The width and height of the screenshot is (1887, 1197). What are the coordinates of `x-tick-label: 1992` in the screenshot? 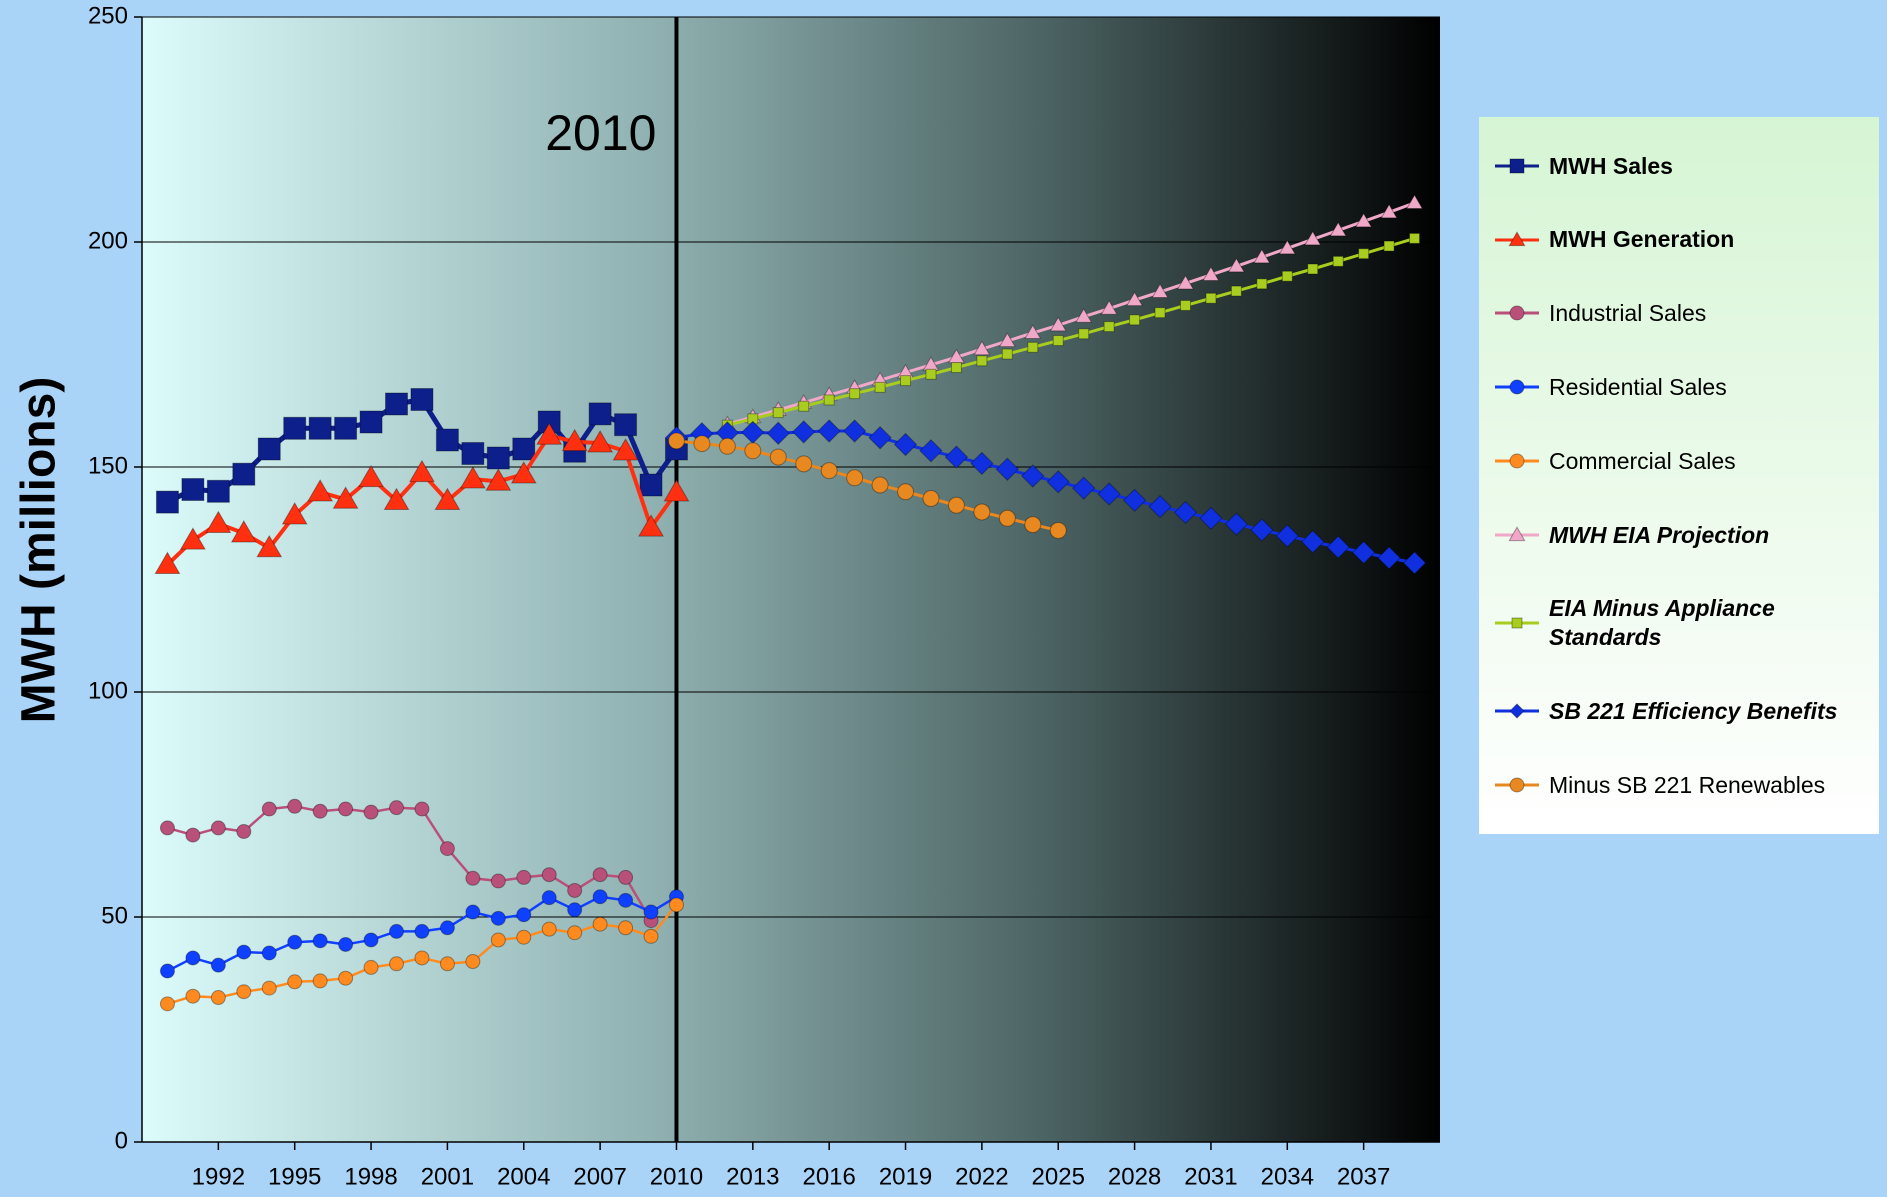 It's located at (218, 1176).